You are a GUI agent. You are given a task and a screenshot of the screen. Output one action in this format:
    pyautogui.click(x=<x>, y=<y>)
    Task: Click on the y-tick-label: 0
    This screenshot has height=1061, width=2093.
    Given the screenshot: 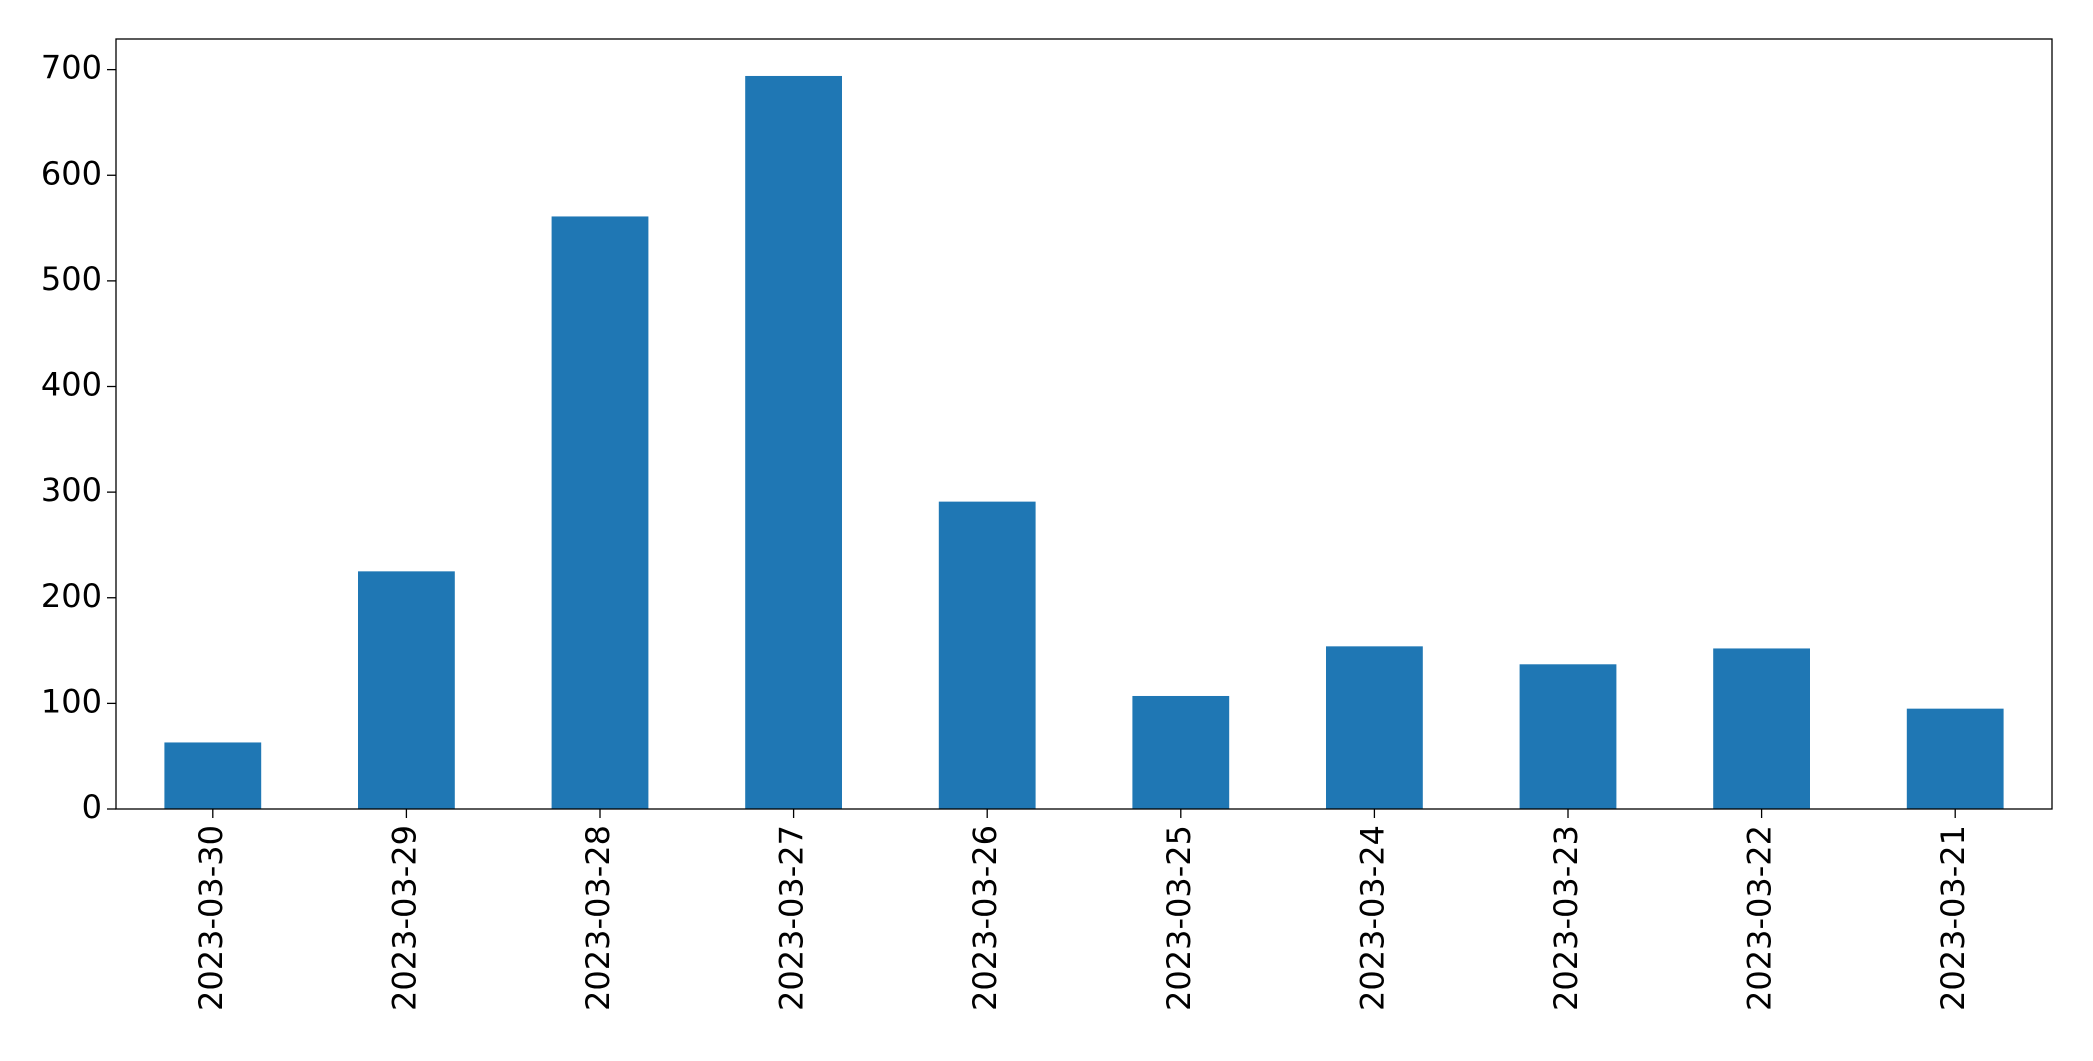 What is the action you would take?
    pyautogui.click(x=92, y=807)
    